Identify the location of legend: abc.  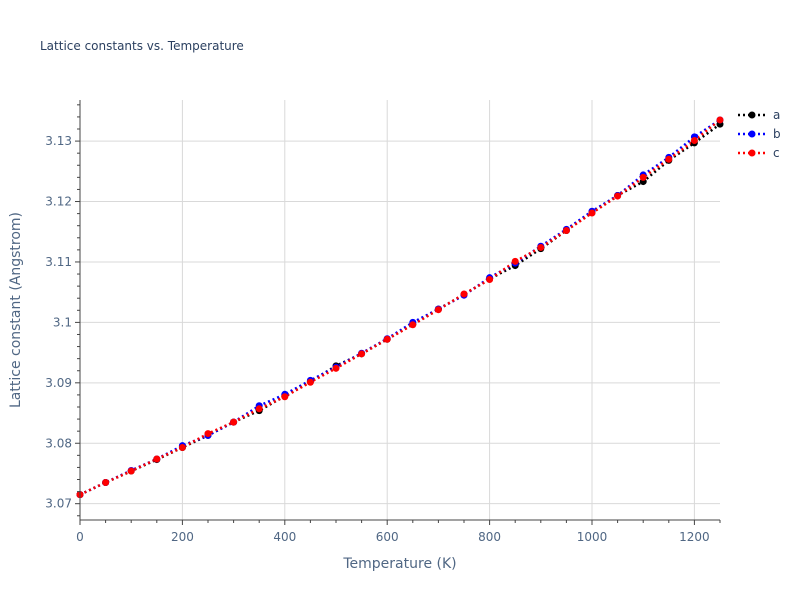
(759, 134).